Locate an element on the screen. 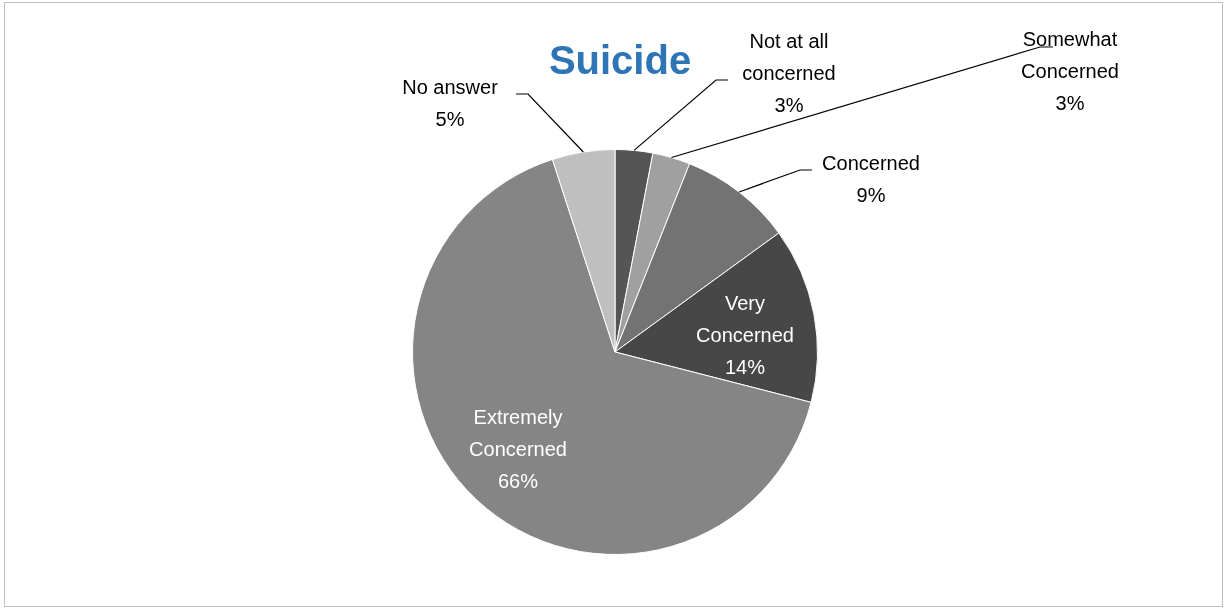  chart-title: Suicide is located at coordinates (620, 60).